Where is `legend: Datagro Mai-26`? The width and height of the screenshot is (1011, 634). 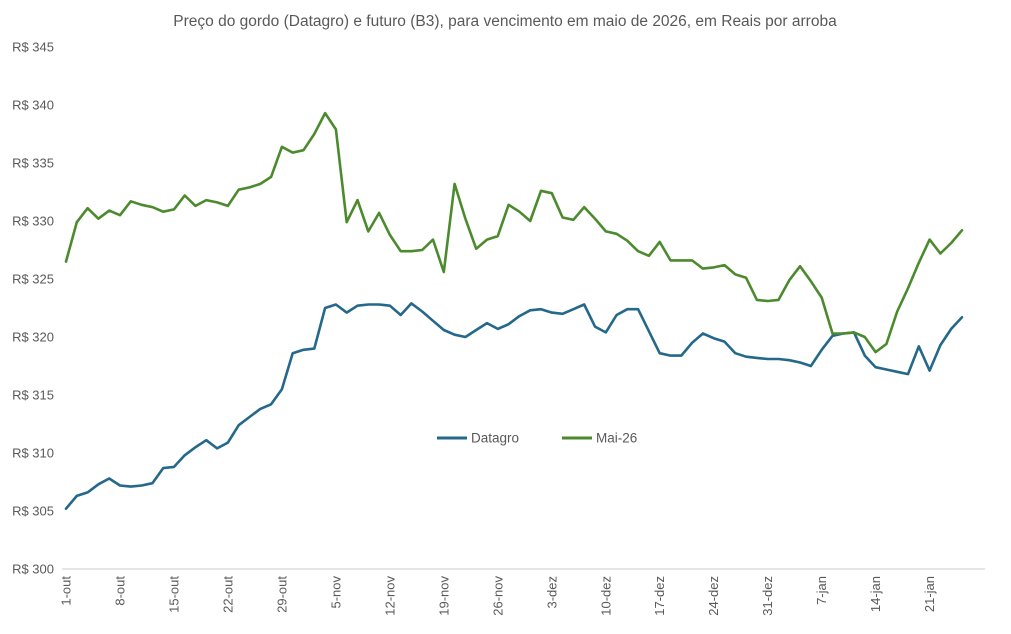
legend: Datagro Mai-26 is located at coordinates (537, 438).